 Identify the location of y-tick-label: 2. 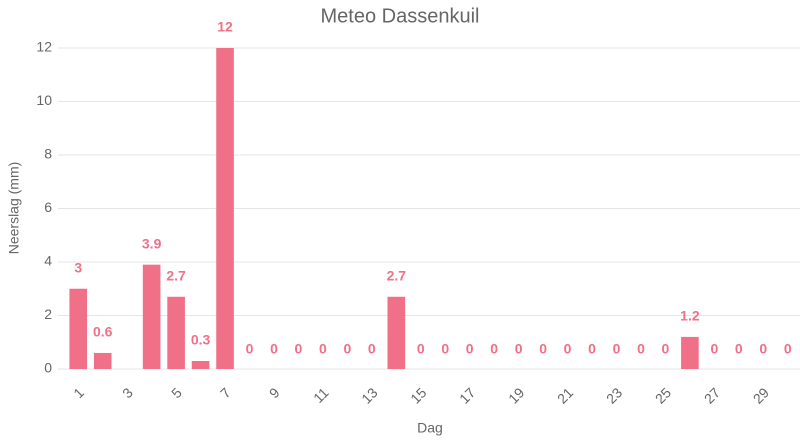
(48, 314).